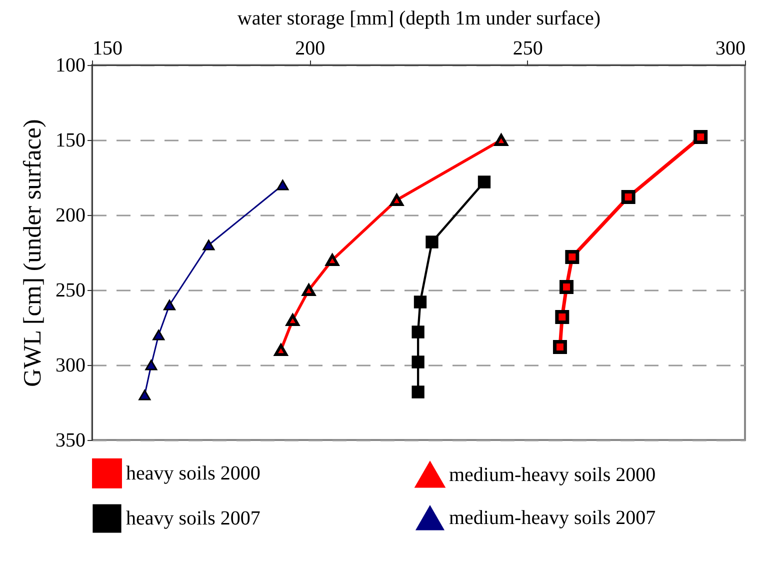 The width and height of the screenshot is (769, 578). I want to click on y-tick-label: 100, so click(71, 65).